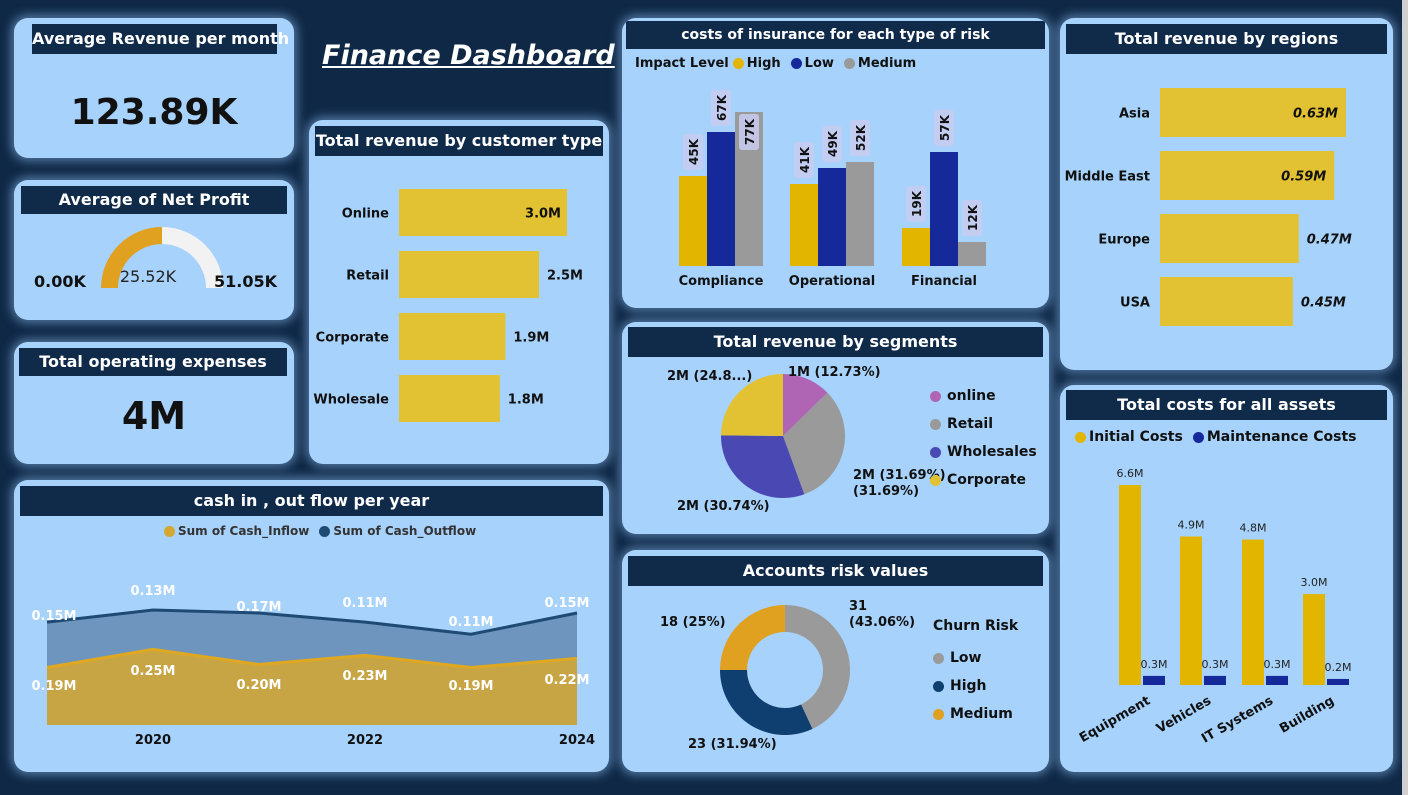  What do you see at coordinates (236, 531) in the screenshot?
I see `legend-item-inflow: Sum of Cash_Inflow` at bounding box center [236, 531].